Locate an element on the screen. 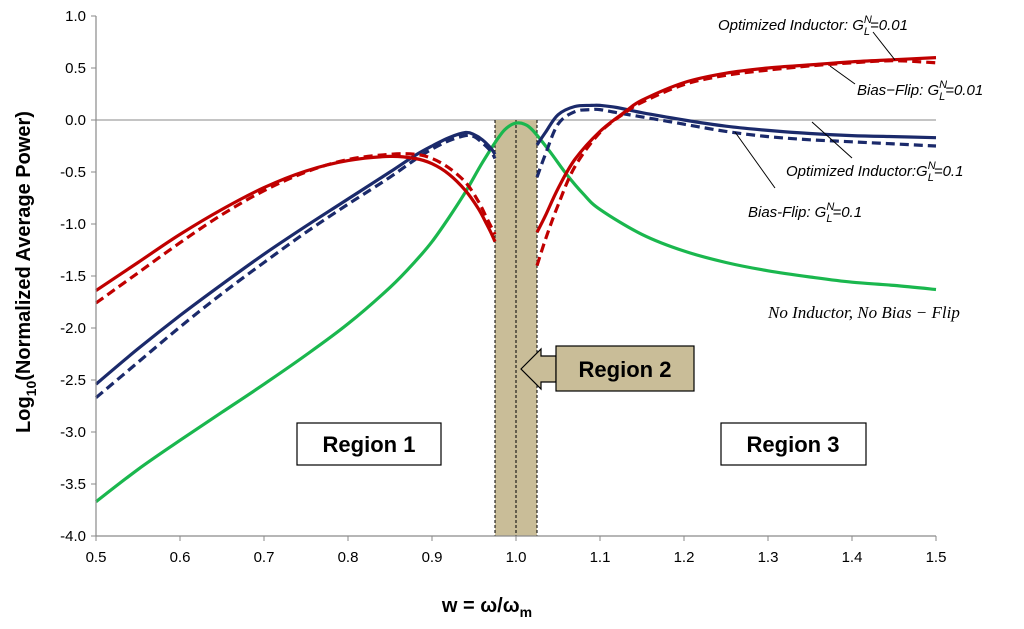 This screenshot has height=629, width=1024. y-tick-label: 0.5 is located at coordinates (75, 68).